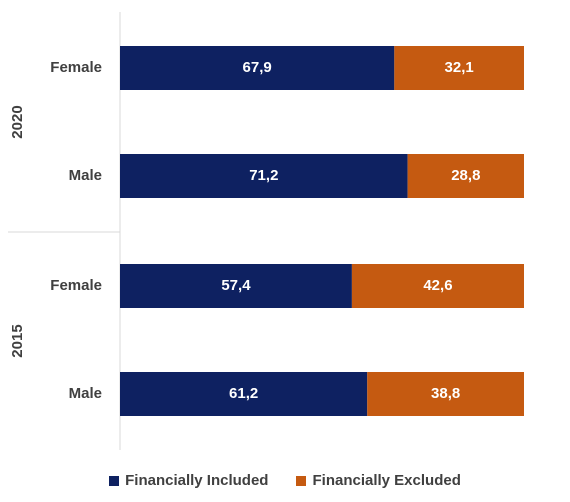  I want to click on legend-item-excluded: Financially Excluded, so click(378, 480).